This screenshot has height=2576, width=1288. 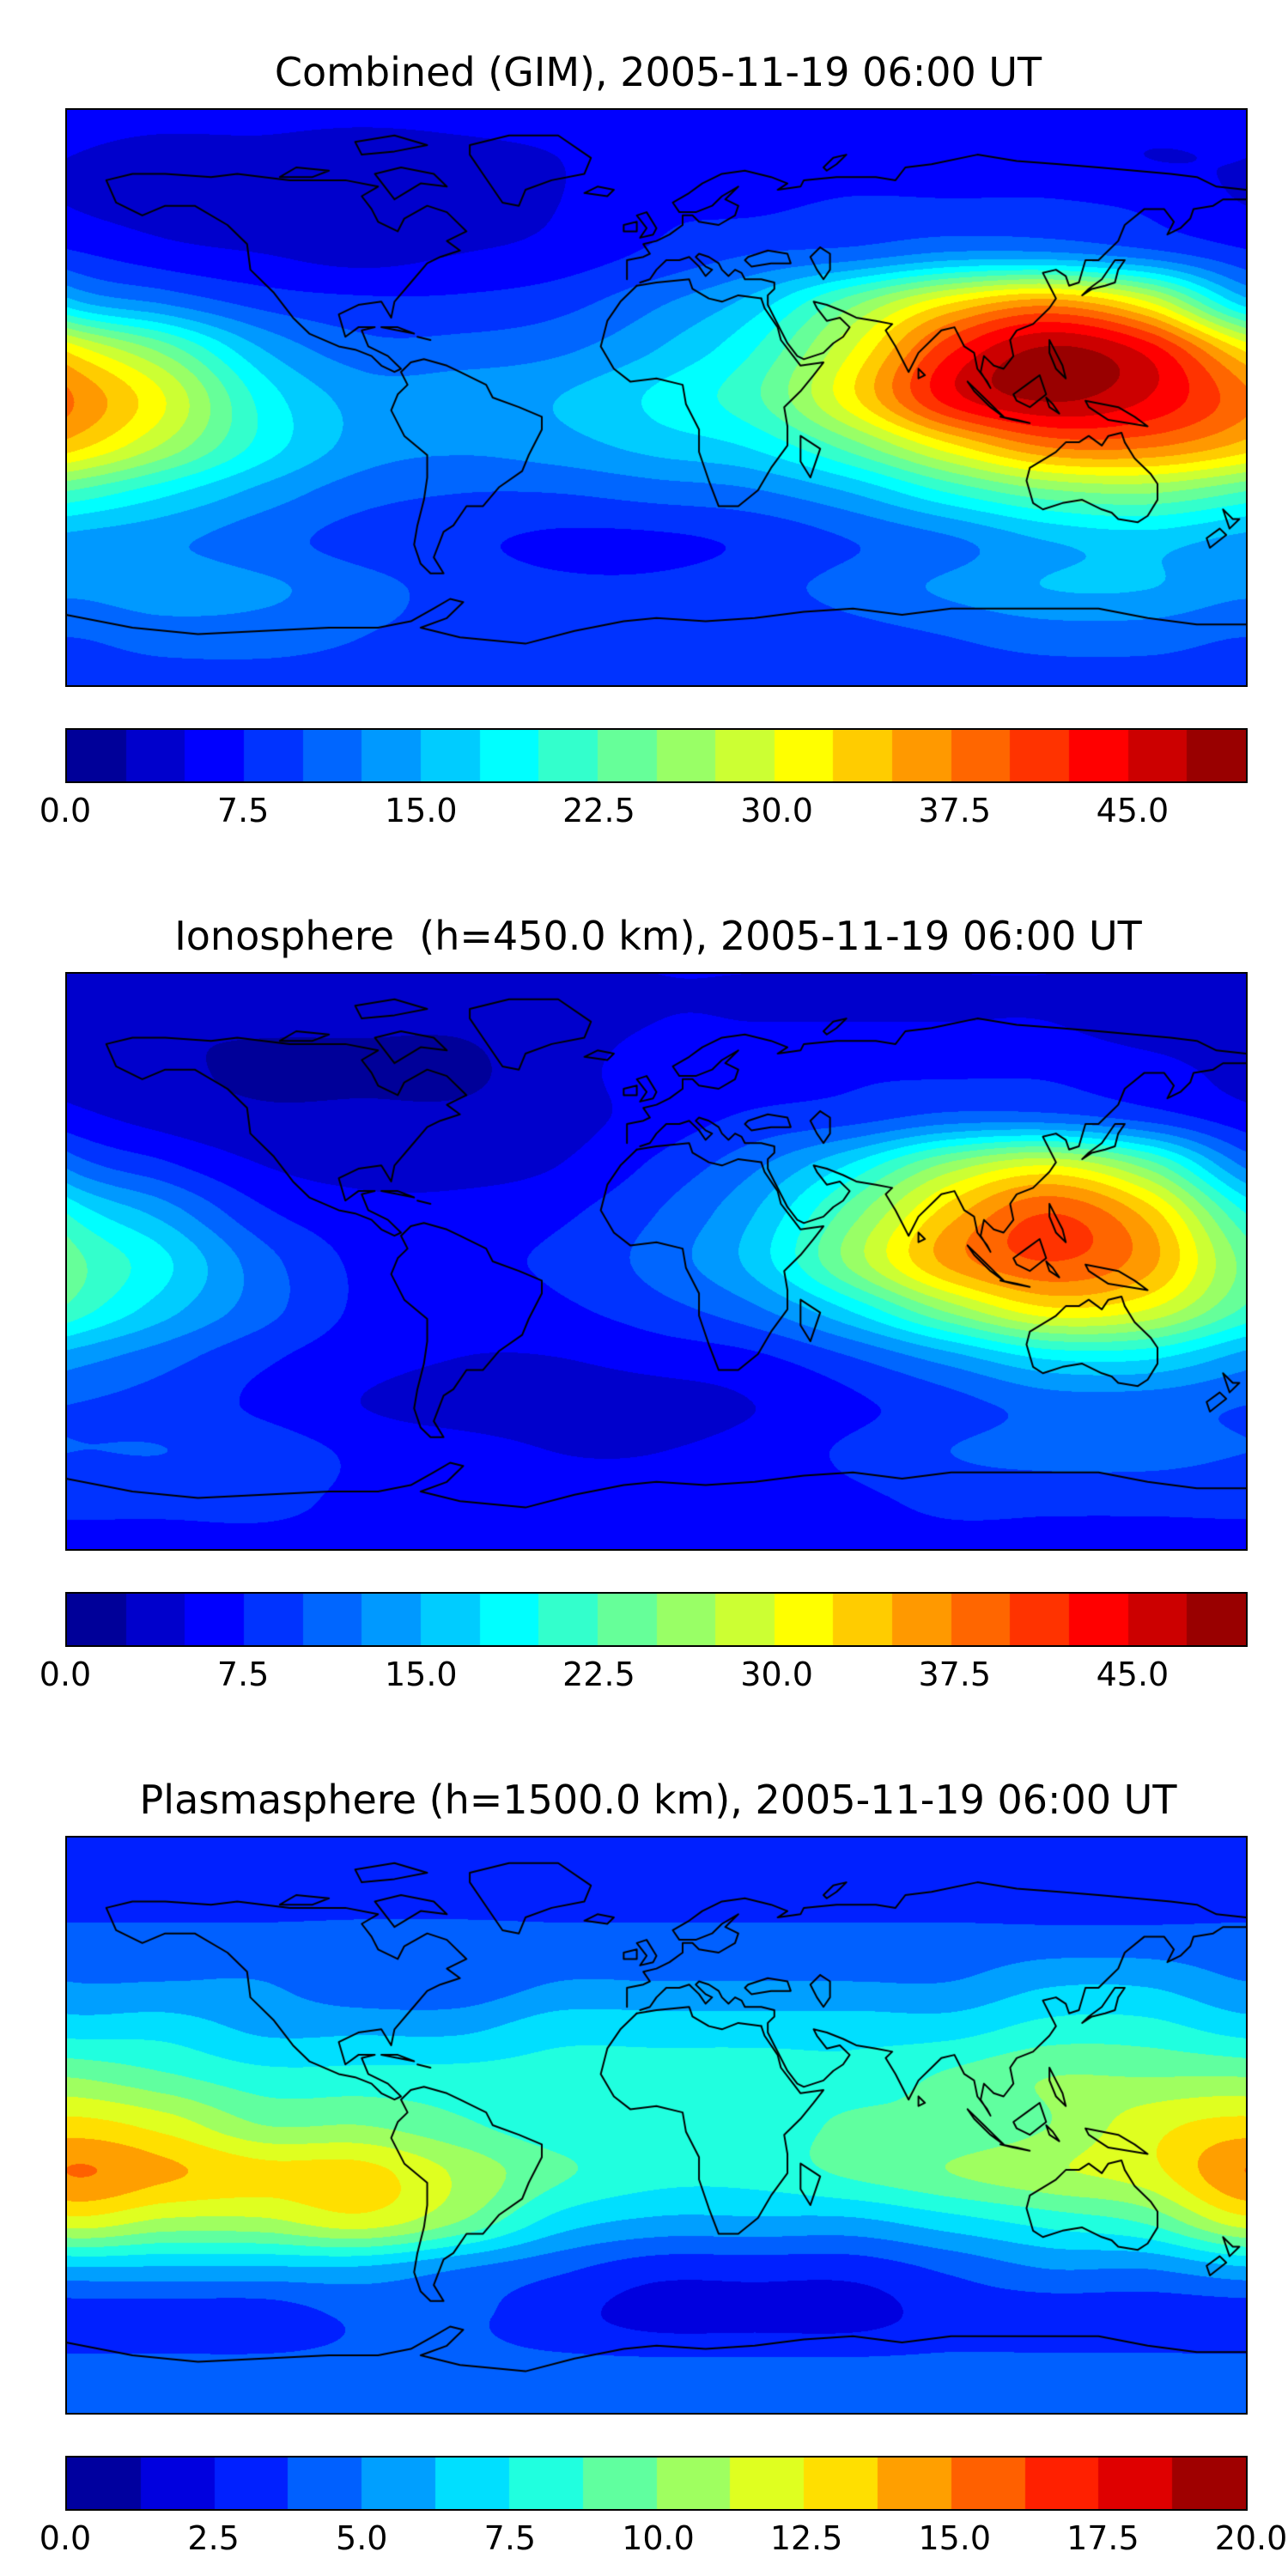 I want to click on colorbar-ticks-plasmasphere: 0.0 2.5 5.0 7.5 10.0 12.5 15.0 17.5 20.0, so click(x=663, y=2540).